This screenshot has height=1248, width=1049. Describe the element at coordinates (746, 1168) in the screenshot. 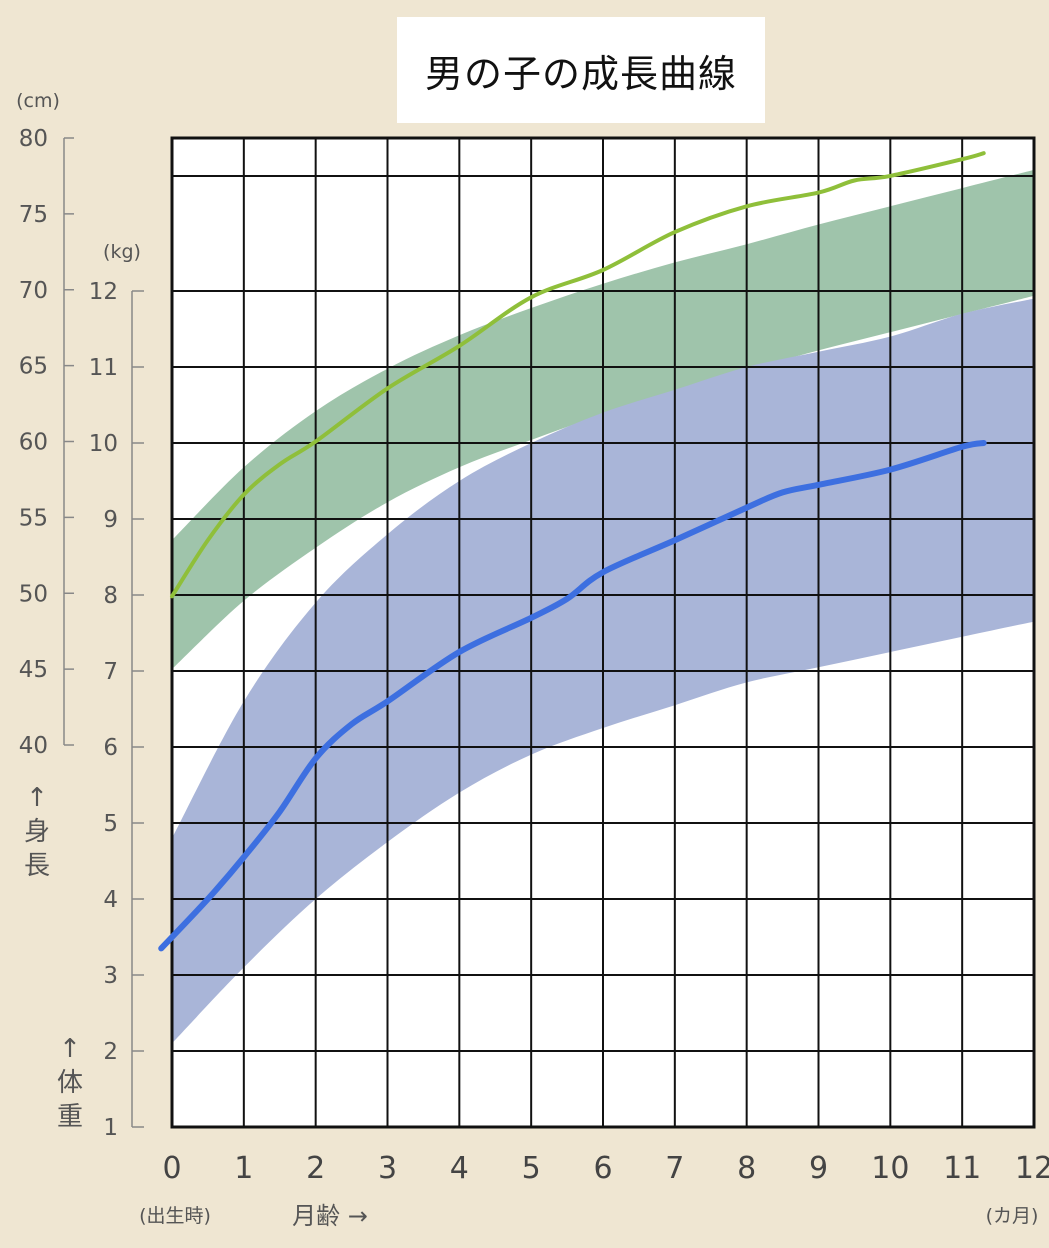

I see `x-tick-label: 8` at that location.